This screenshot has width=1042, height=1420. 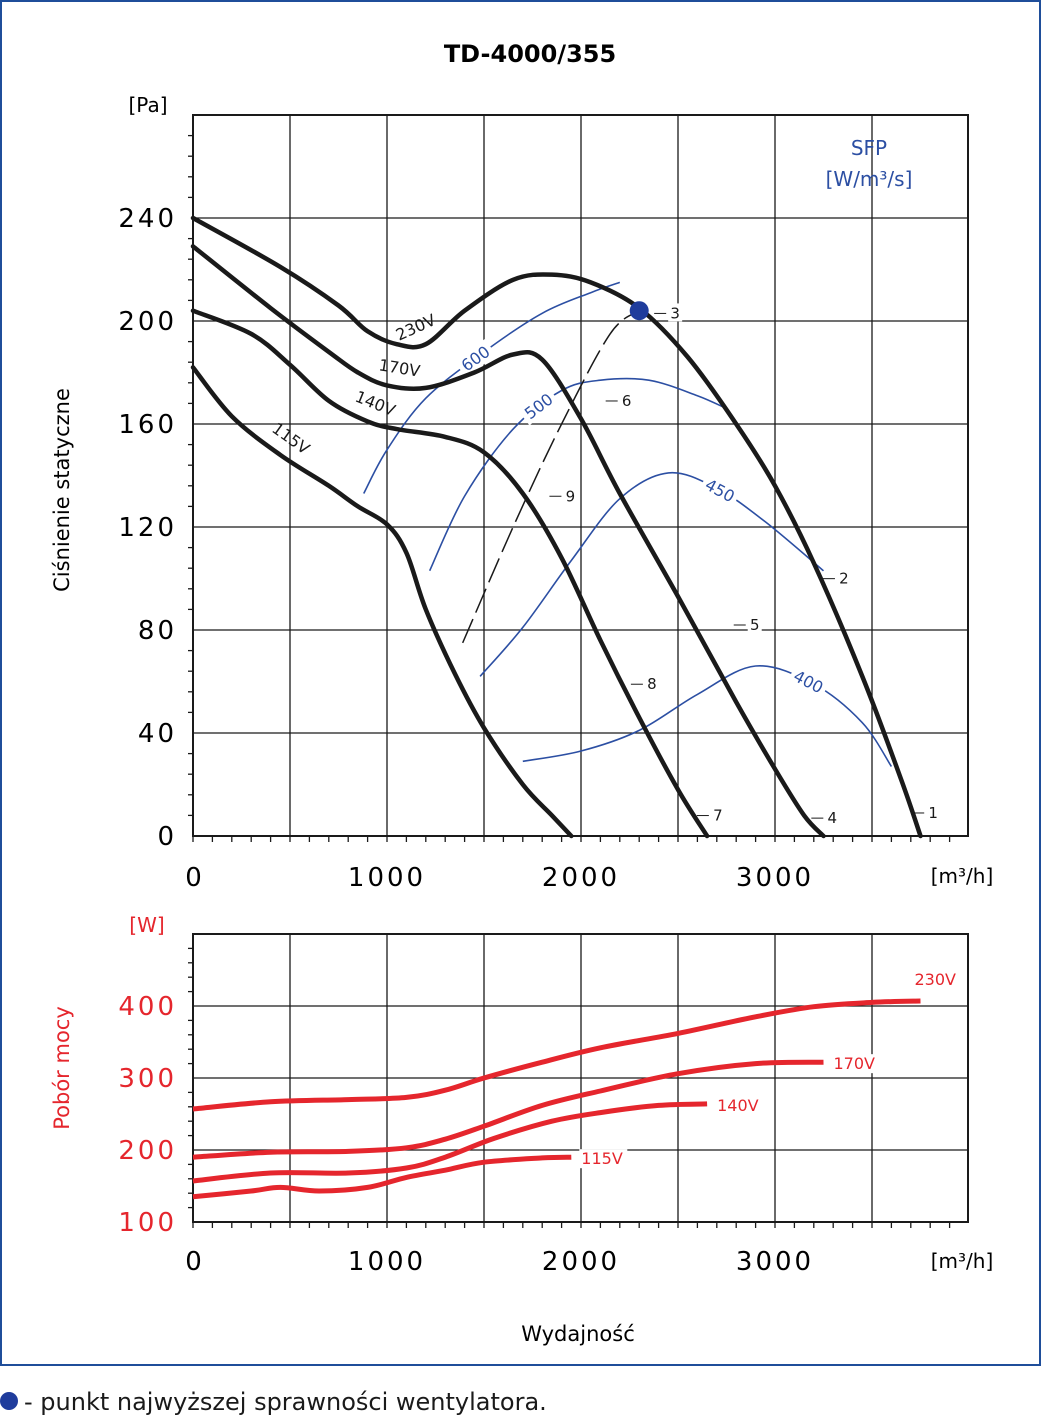 What do you see at coordinates (62, 1068) in the screenshot?
I see `power-axis-title: Pobór mocy` at bounding box center [62, 1068].